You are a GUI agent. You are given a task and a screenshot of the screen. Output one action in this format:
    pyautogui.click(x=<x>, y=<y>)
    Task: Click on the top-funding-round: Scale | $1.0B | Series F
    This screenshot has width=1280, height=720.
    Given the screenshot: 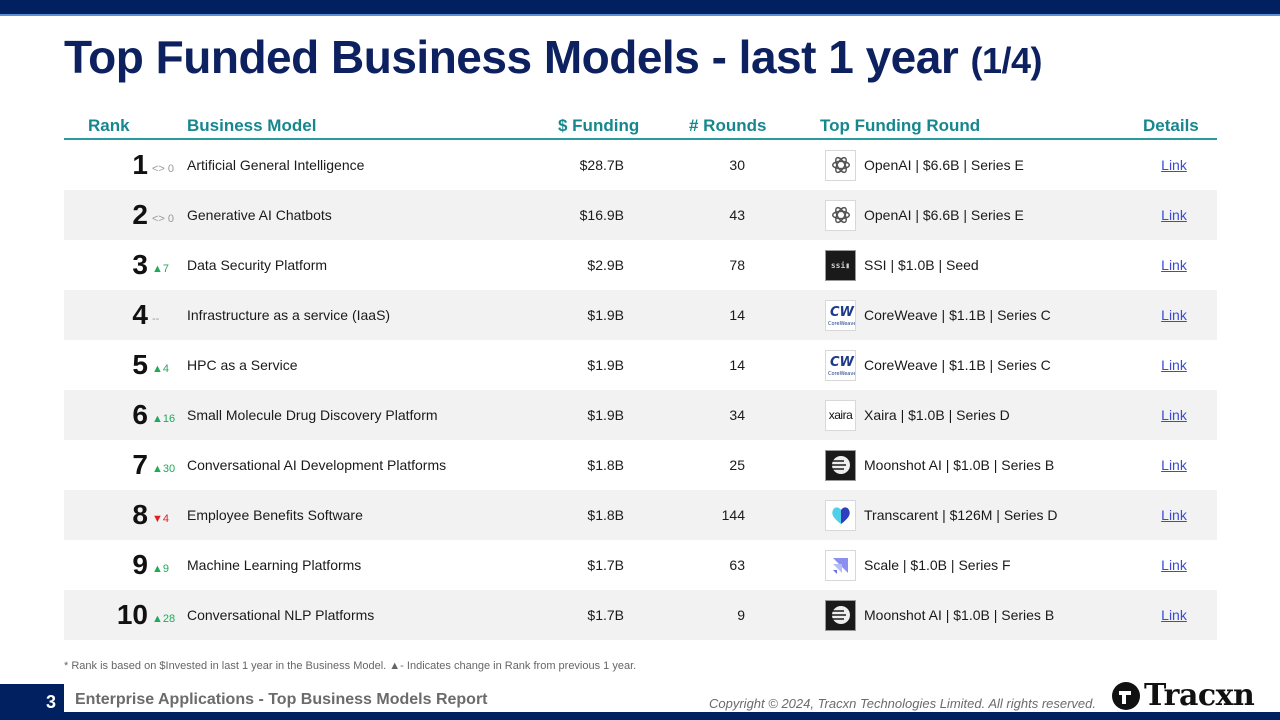 What is the action you would take?
    pyautogui.click(x=918, y=565)
    